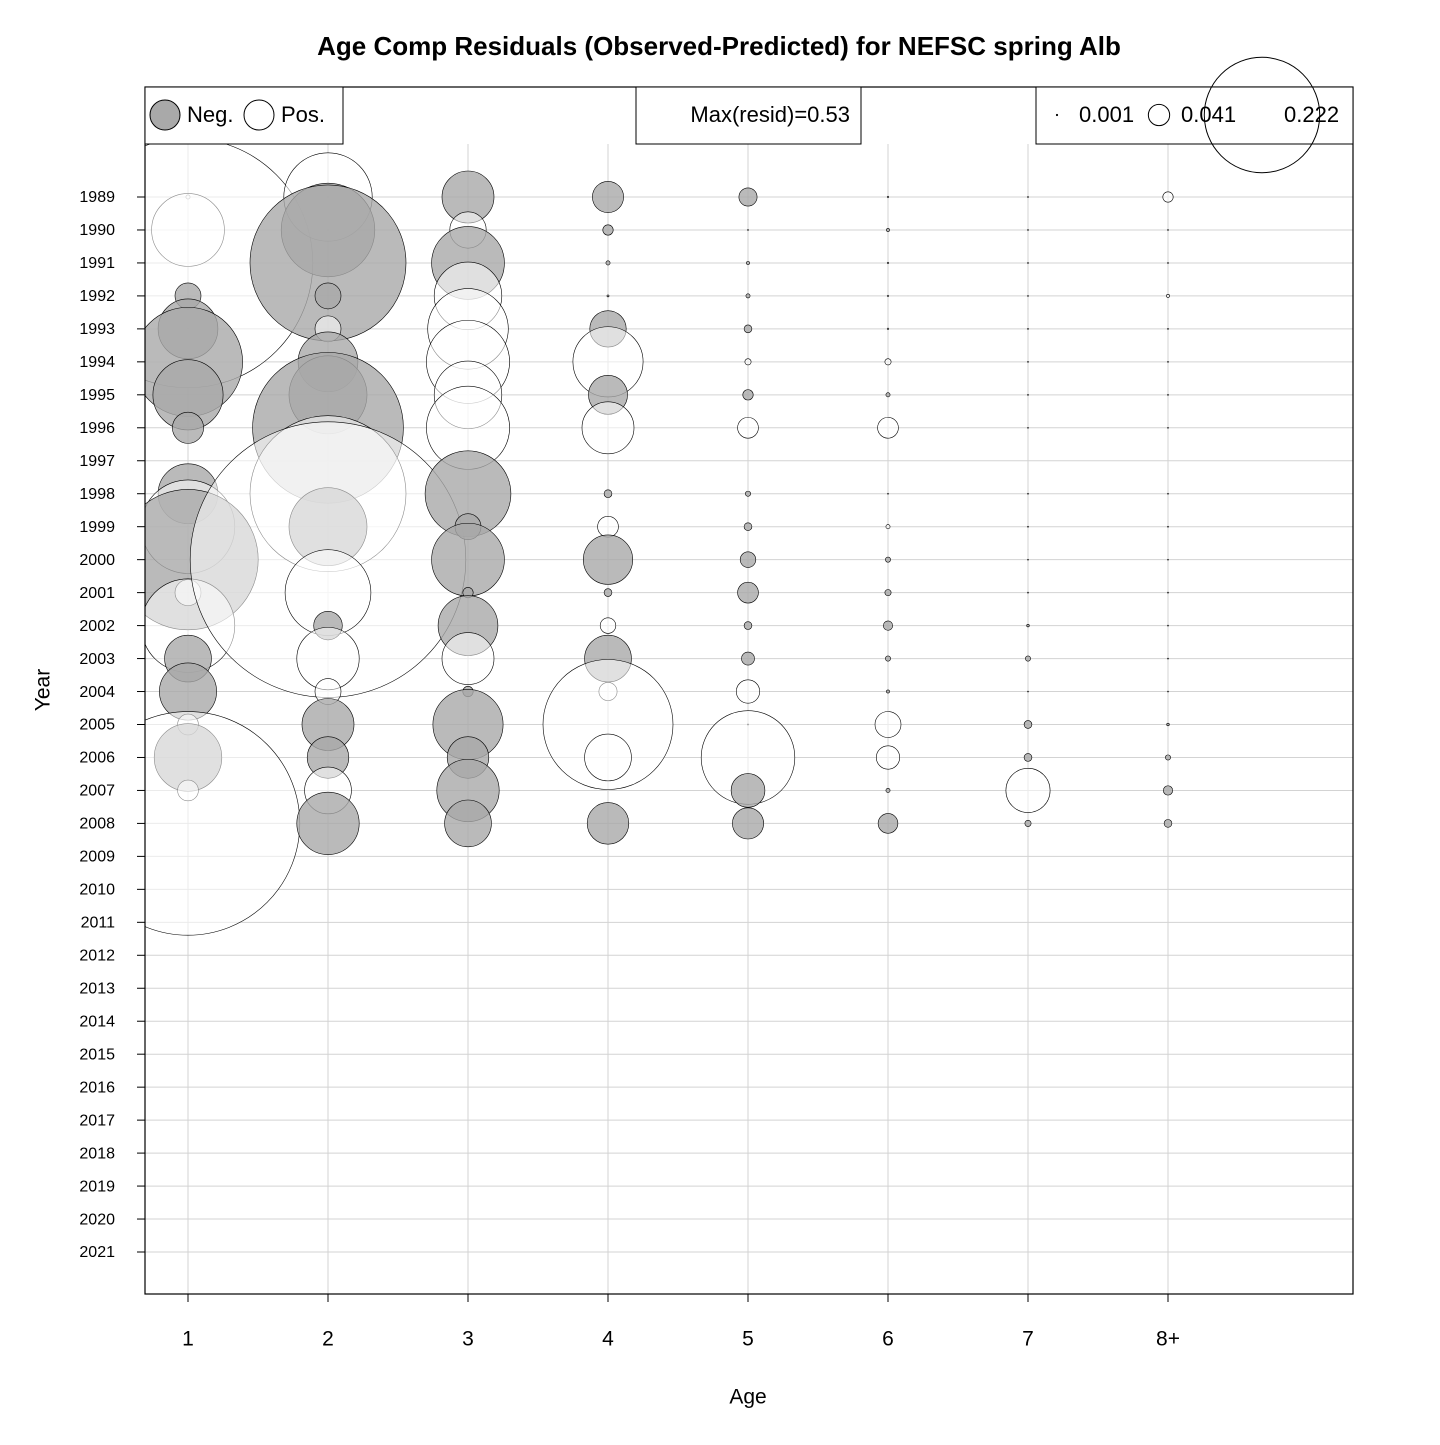 This screenshot has height=1445, width=1440. Describe the element at coordinates (97, 1186) in the screenshot. I see `y-tick-label: 2019` at that location.